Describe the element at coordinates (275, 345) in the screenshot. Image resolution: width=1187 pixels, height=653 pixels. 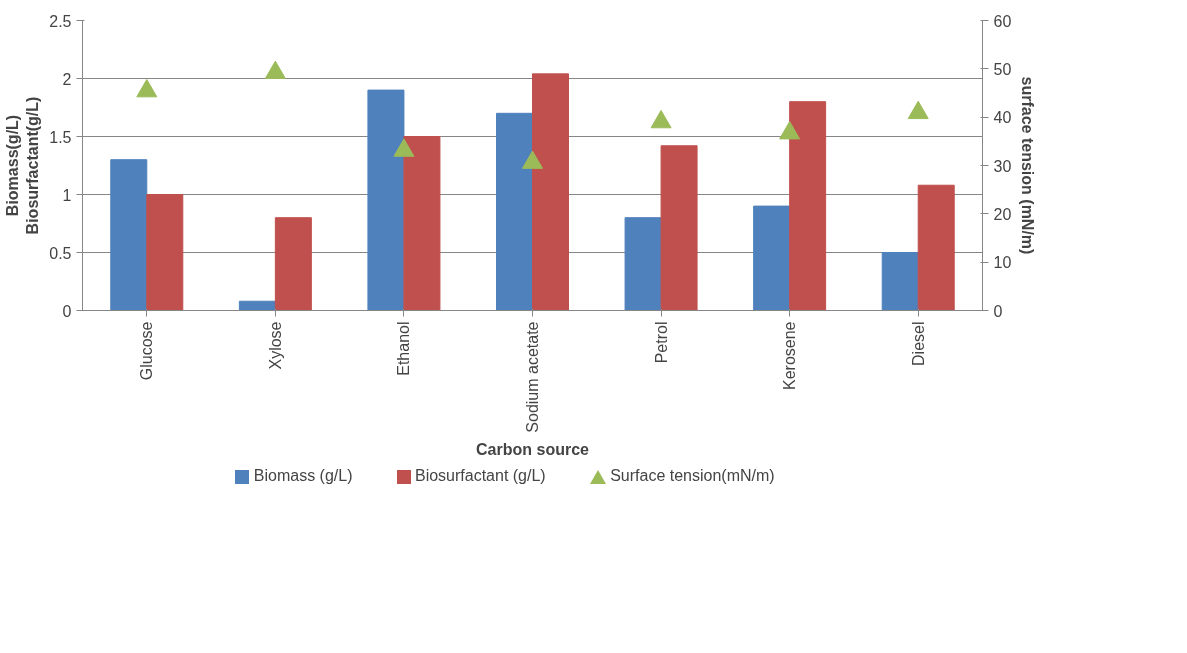
I see `x-tick-label: Xylose` at that location.